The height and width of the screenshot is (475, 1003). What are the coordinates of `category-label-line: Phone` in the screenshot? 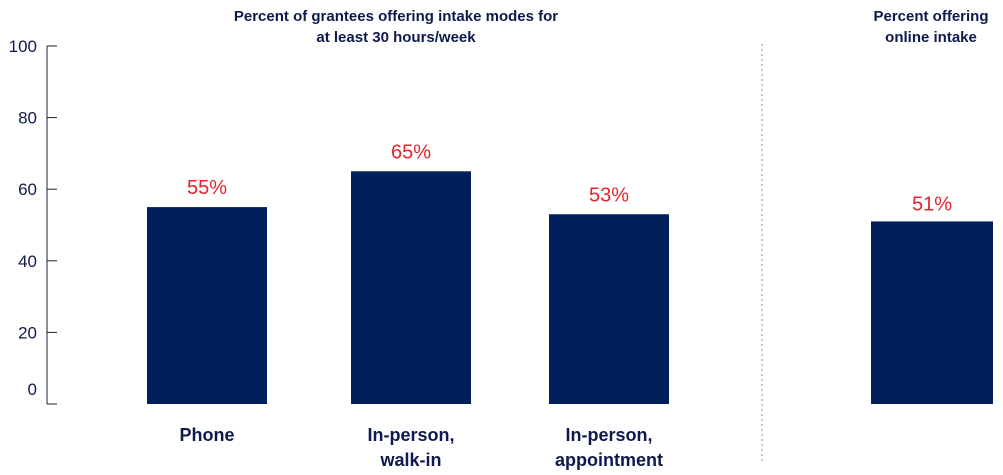 It's located at (206, 435).